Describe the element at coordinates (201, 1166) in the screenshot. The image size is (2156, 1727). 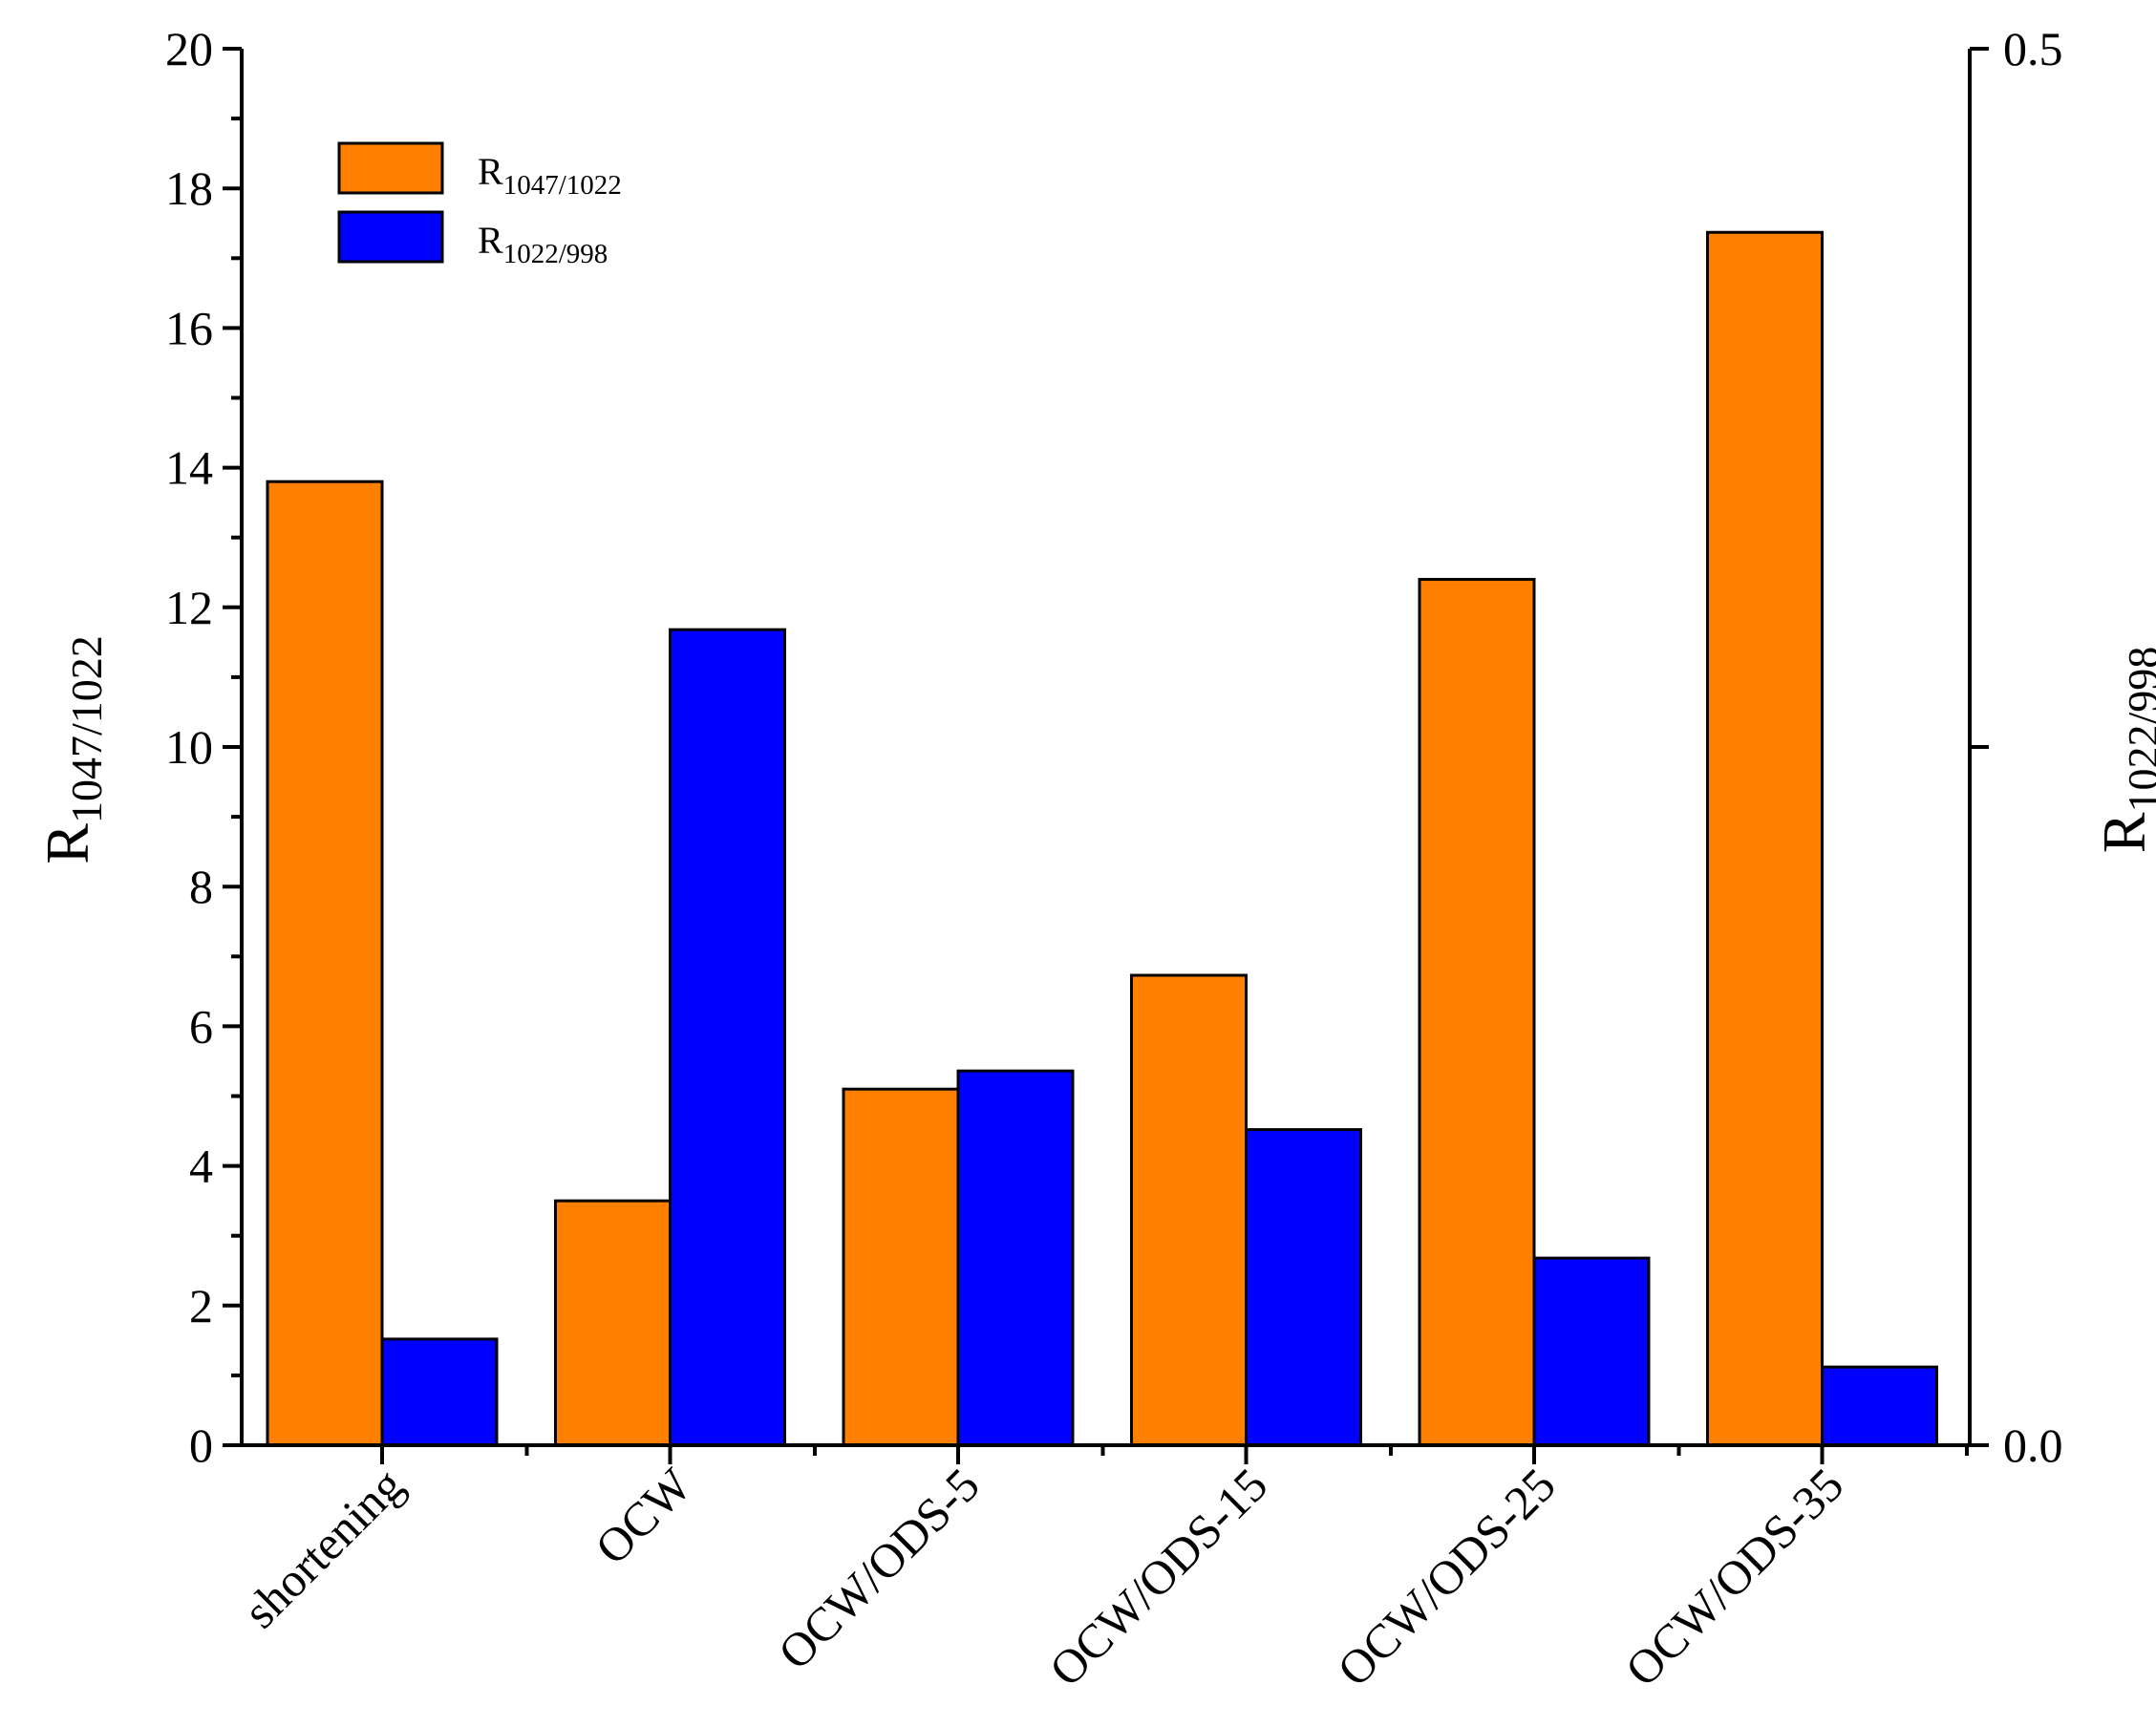
I see `left-tick-label: 4` at that location.